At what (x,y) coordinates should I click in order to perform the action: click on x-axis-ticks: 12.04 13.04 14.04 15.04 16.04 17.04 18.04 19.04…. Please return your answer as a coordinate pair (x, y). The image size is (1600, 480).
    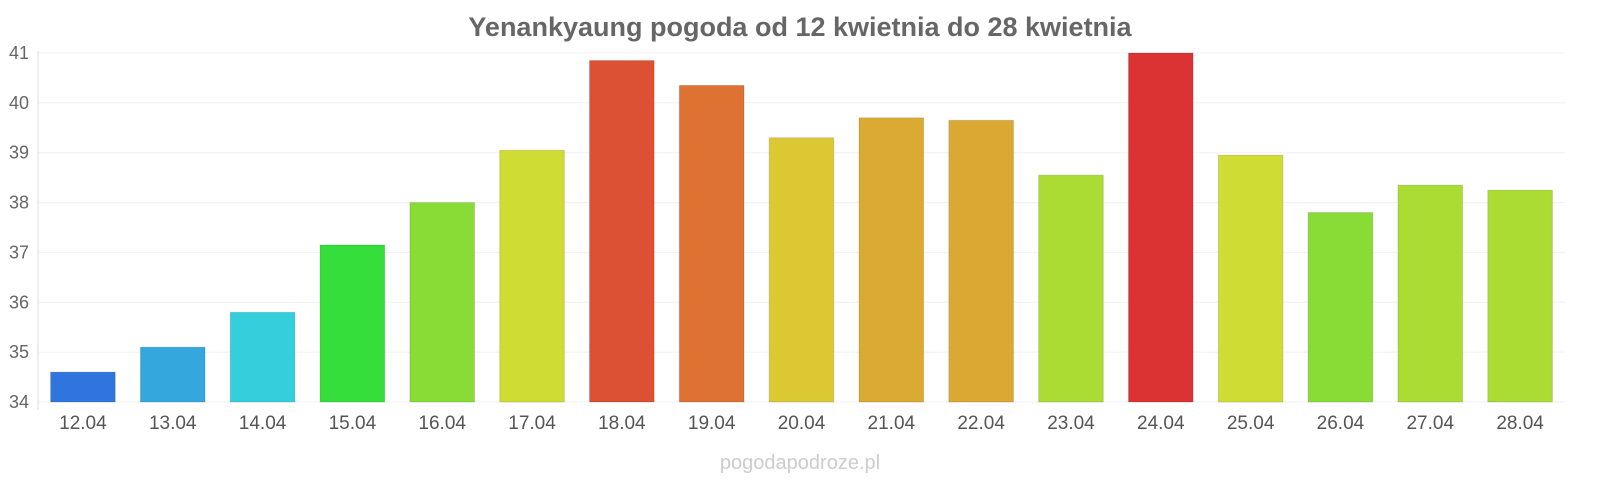
    Looking at the image, I should click on (801, 423).